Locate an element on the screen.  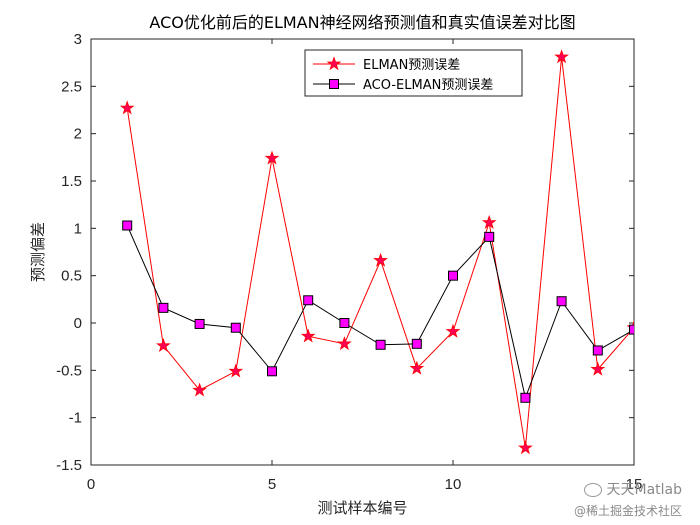
watermark-sub: @稀土掘金技术社区 is located at coordinates (627, 511).